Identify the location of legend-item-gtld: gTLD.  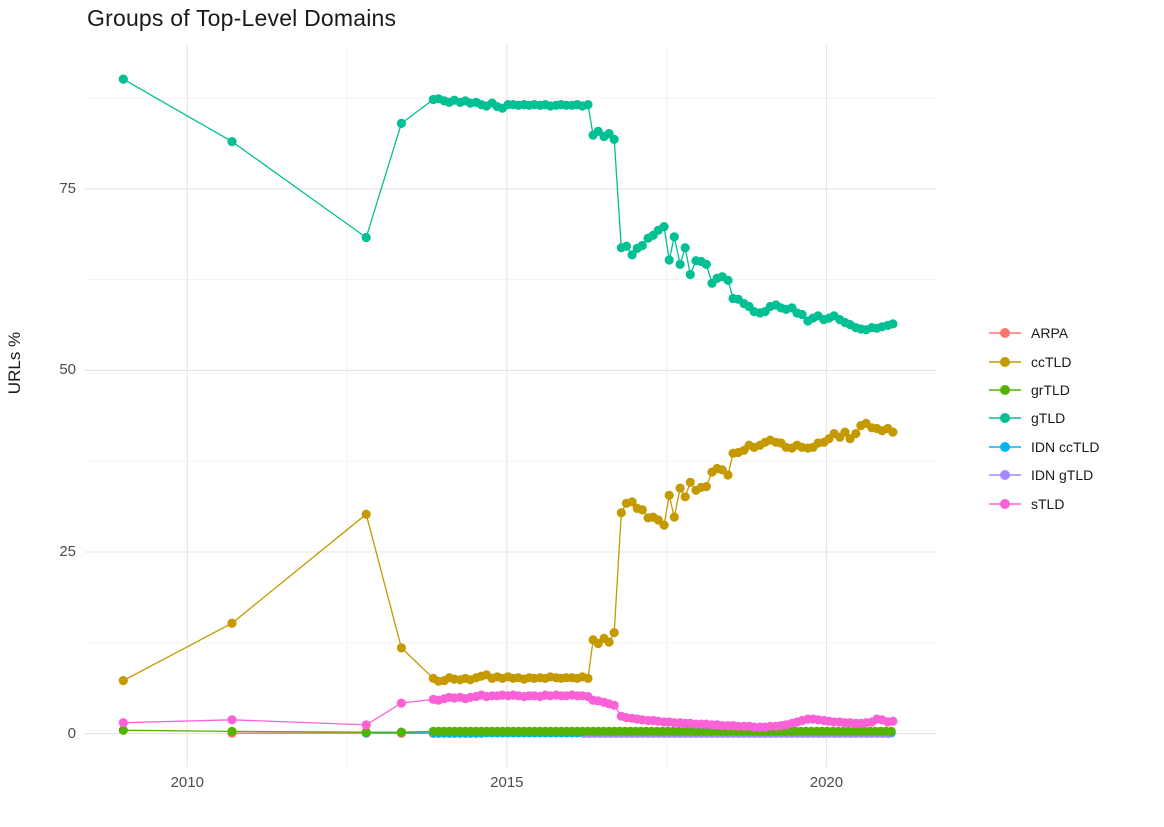
(1043, 418).